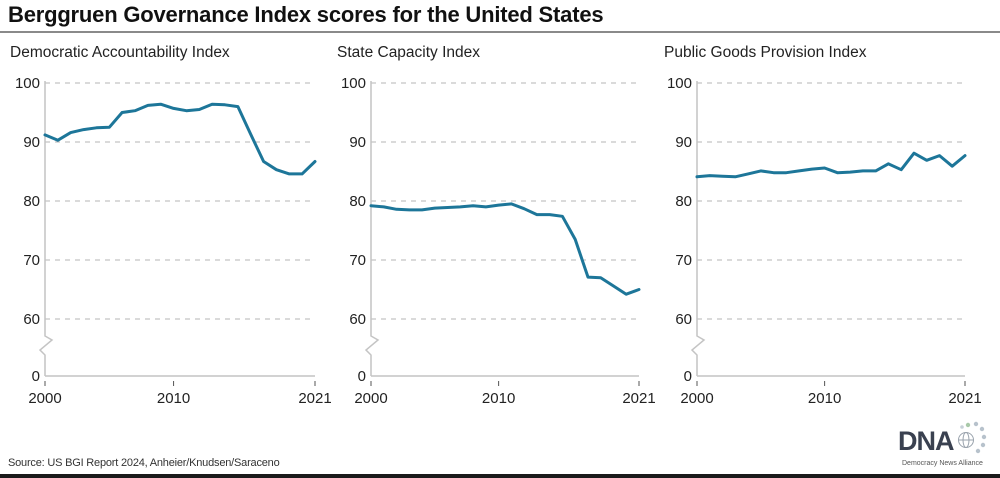 The image size is (1000, 478). Describe the element at coordinates (120, 52) in the screenshot. I see `panel-title-democratic-accountability: Democratic Accountability Index` at that location.